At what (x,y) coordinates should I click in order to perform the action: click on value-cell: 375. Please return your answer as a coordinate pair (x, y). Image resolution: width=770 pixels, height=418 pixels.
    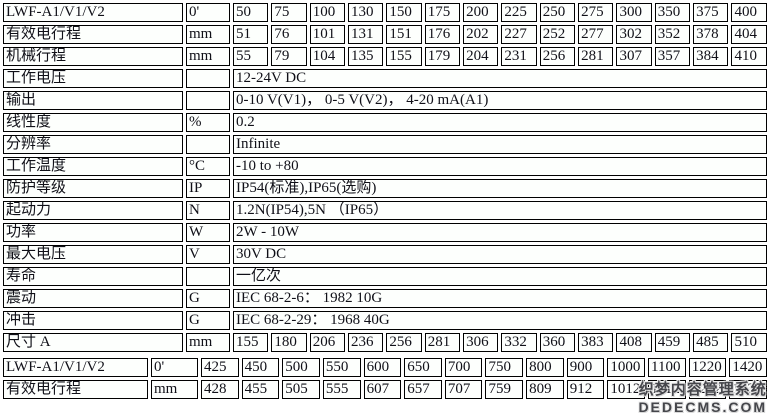
    Looking at the image, I should click on (711, 12).